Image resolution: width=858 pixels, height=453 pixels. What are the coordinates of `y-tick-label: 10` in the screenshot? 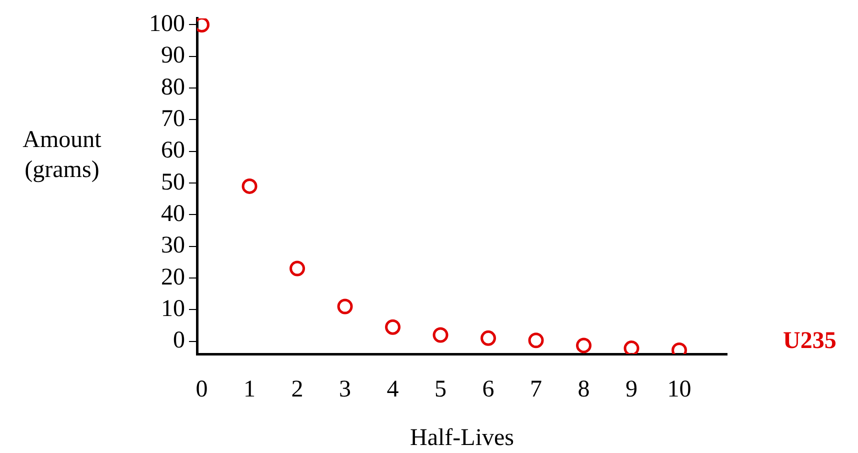 It's located at (173, 309).